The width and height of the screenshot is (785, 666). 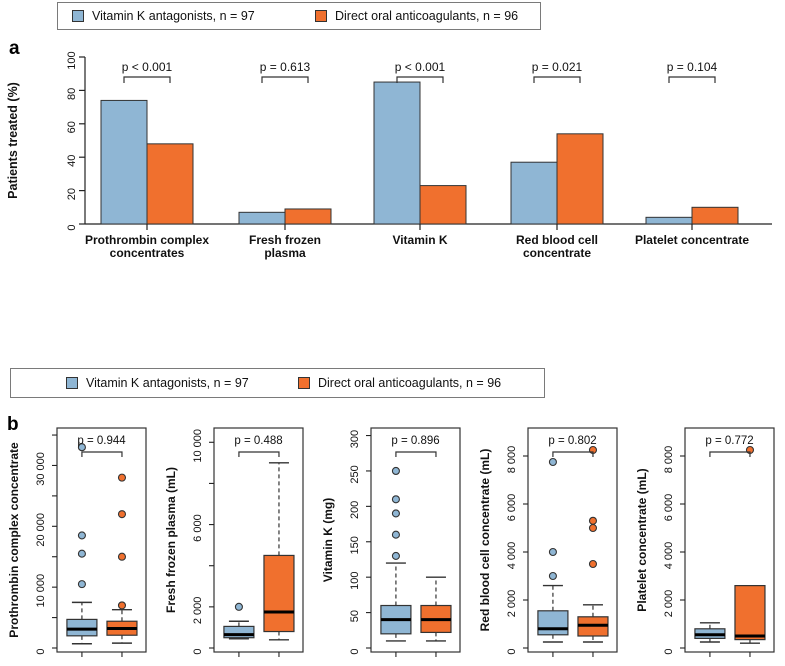 I want to click on y-tick-label: 200, so click(x=355, y=510).